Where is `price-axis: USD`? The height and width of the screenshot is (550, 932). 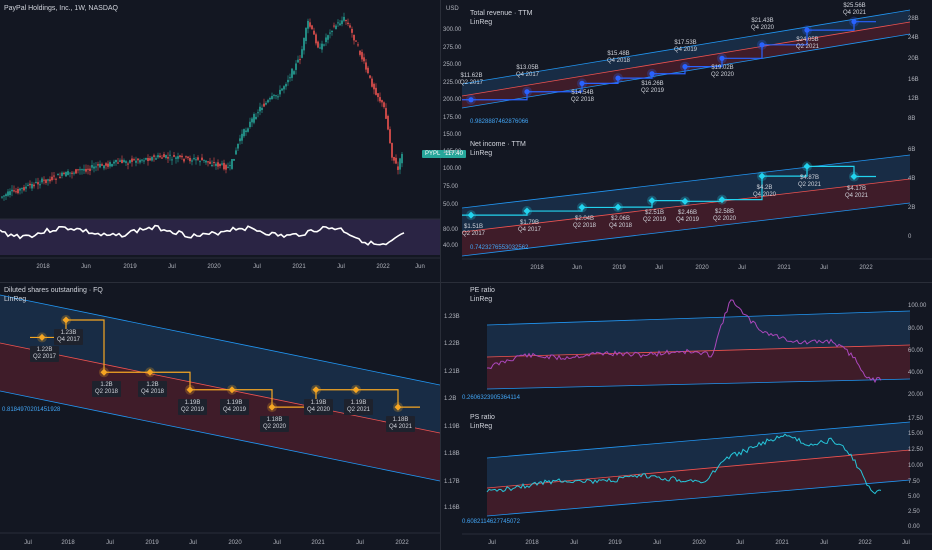 price-axis: USD is located at coordinates (451, 141).